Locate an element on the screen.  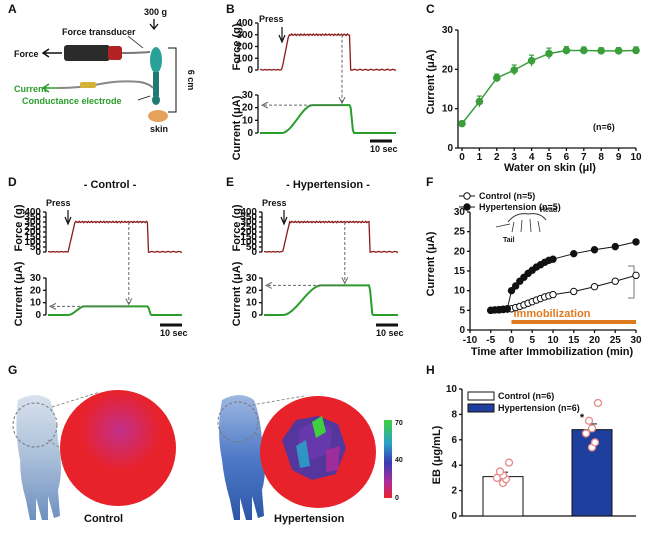
heatmap-colorbar is located at coordinates (388, 459).